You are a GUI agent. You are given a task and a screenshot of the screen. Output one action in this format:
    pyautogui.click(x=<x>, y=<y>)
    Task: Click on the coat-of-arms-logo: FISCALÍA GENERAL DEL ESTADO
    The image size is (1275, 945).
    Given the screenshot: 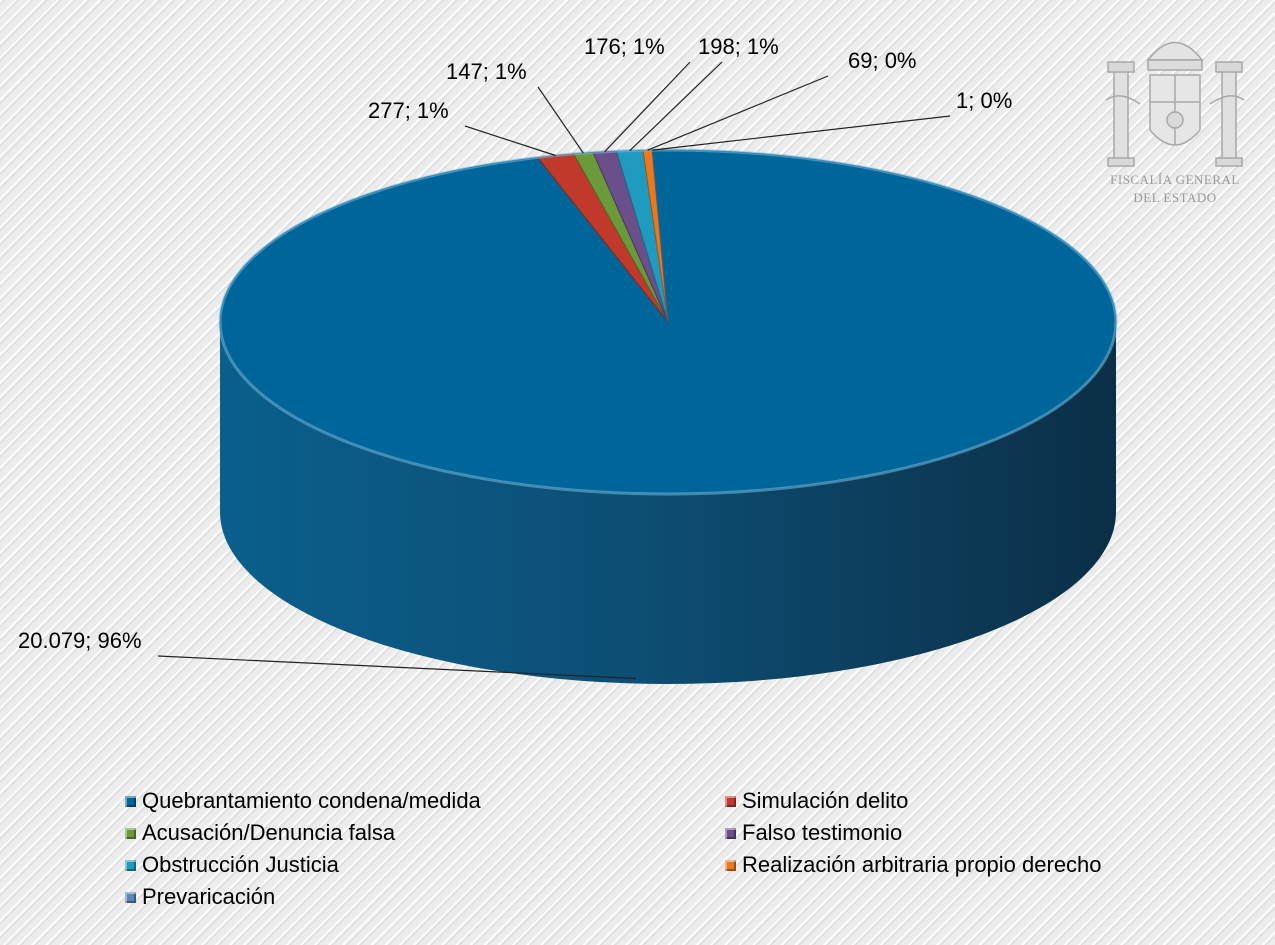 What is the action you would take?
    pyautogui.click(x=1175, y=120)
    